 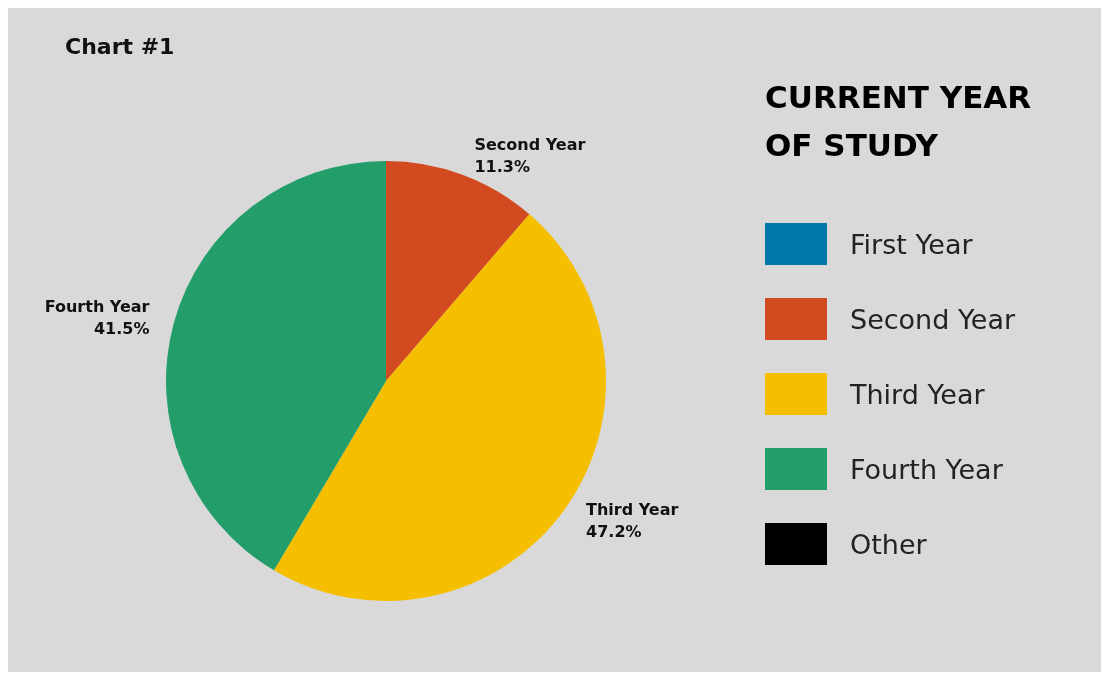 What do you see at coordinates (912, 244) in the screenshot?
I see `legend-label: First Year` at bounding box center [912, 244].